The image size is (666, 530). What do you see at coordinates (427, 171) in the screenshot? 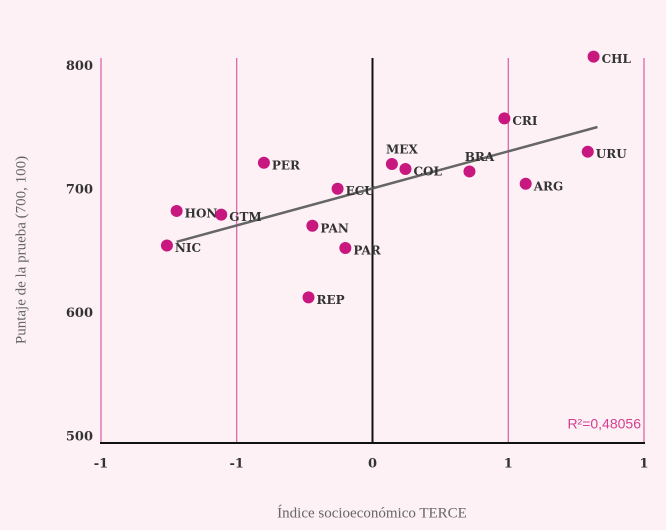
I see `point-label: COL` at bounding box center [427, 171].